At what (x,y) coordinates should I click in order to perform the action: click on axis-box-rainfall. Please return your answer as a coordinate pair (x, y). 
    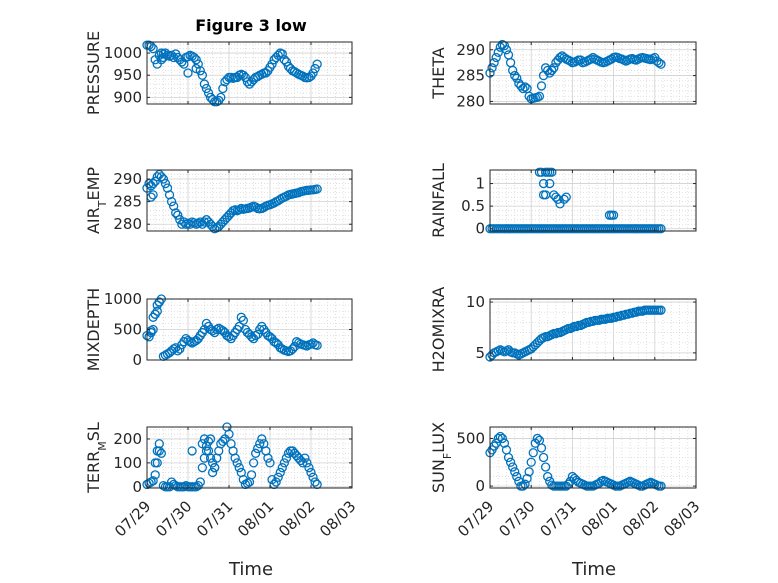
    Looking at the image, I should click on (593, 200).